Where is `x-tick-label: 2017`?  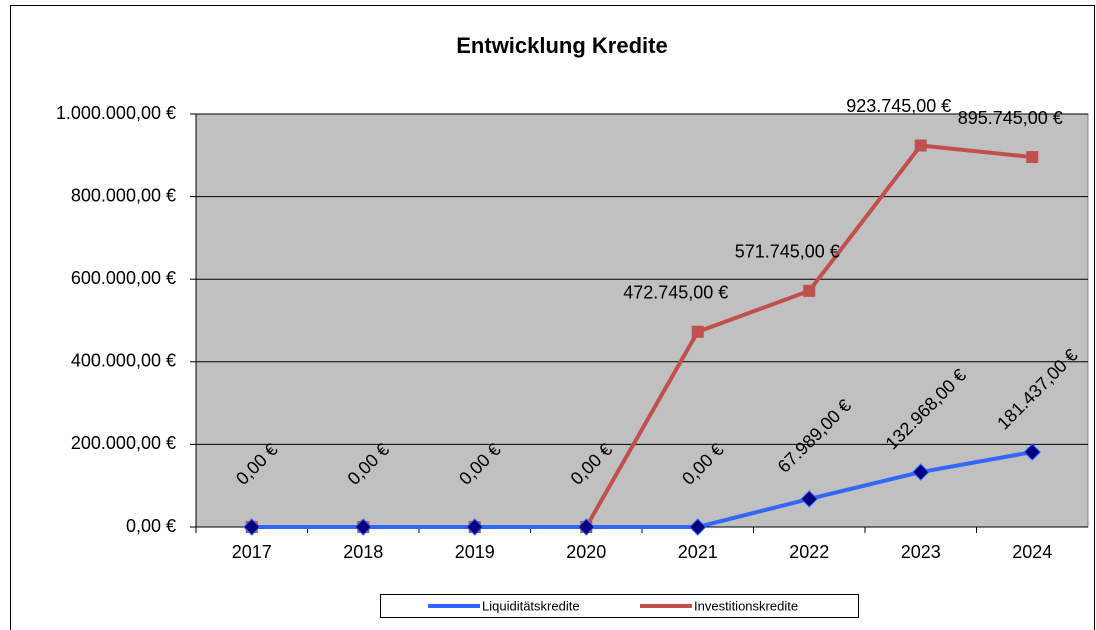
x-tick-label: 2017 is located at coordinates (252, 552).